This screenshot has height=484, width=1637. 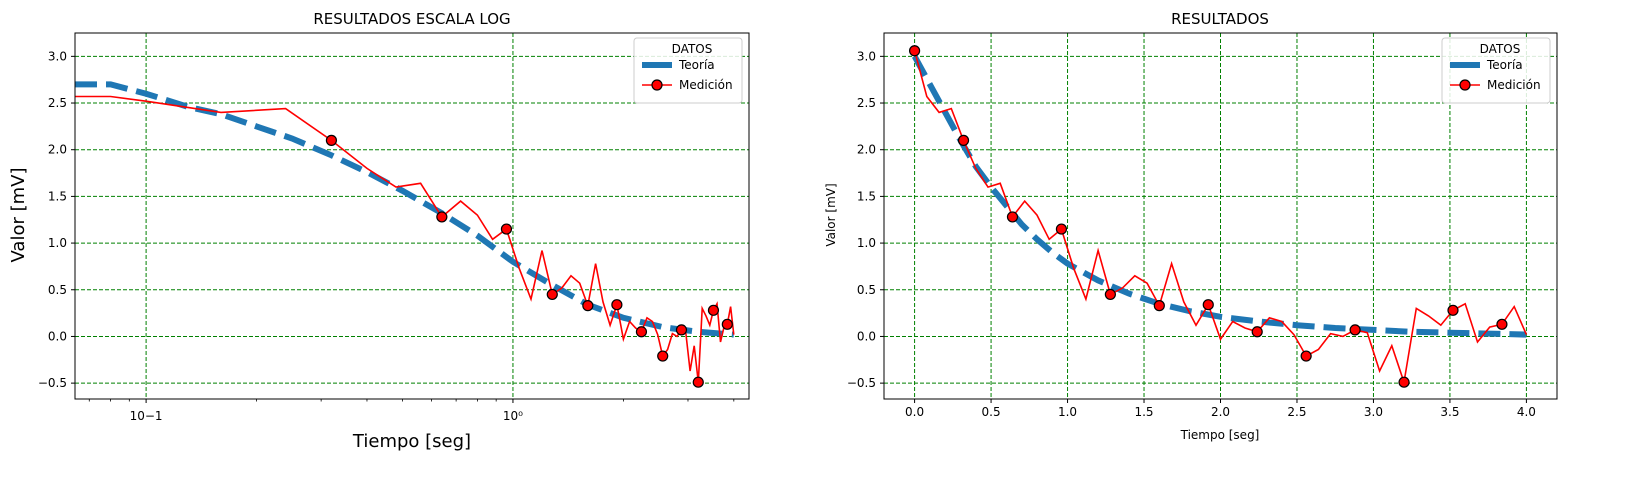 What do you see at coordinates (1067, 412) in the screenshot?
I see `x-tick-label: 1.0` at bounding box center [1067, 412].